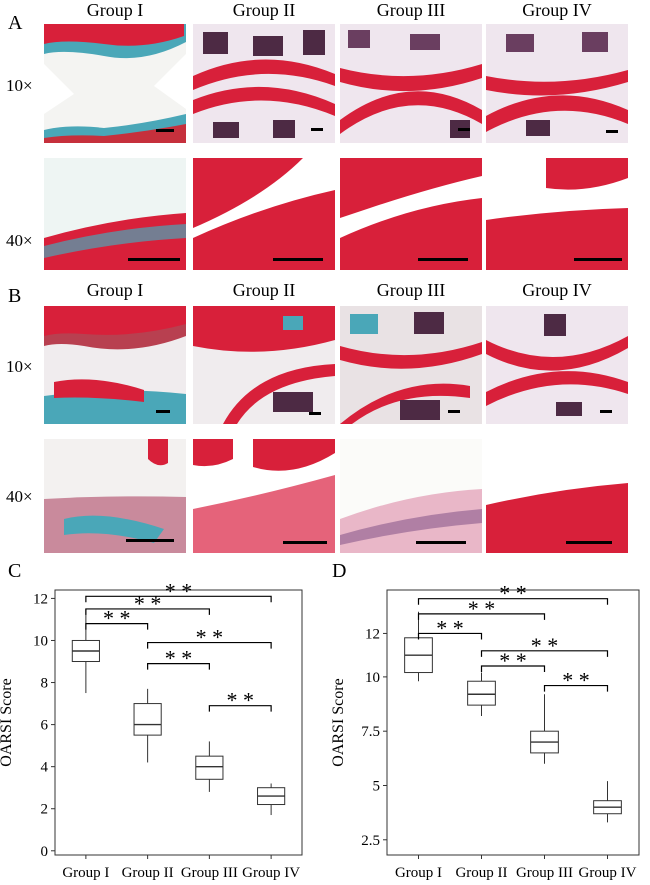 The height and width of the screenshot is (885, 650). I want to click on panel-letter-c: C, so click(15, 571).